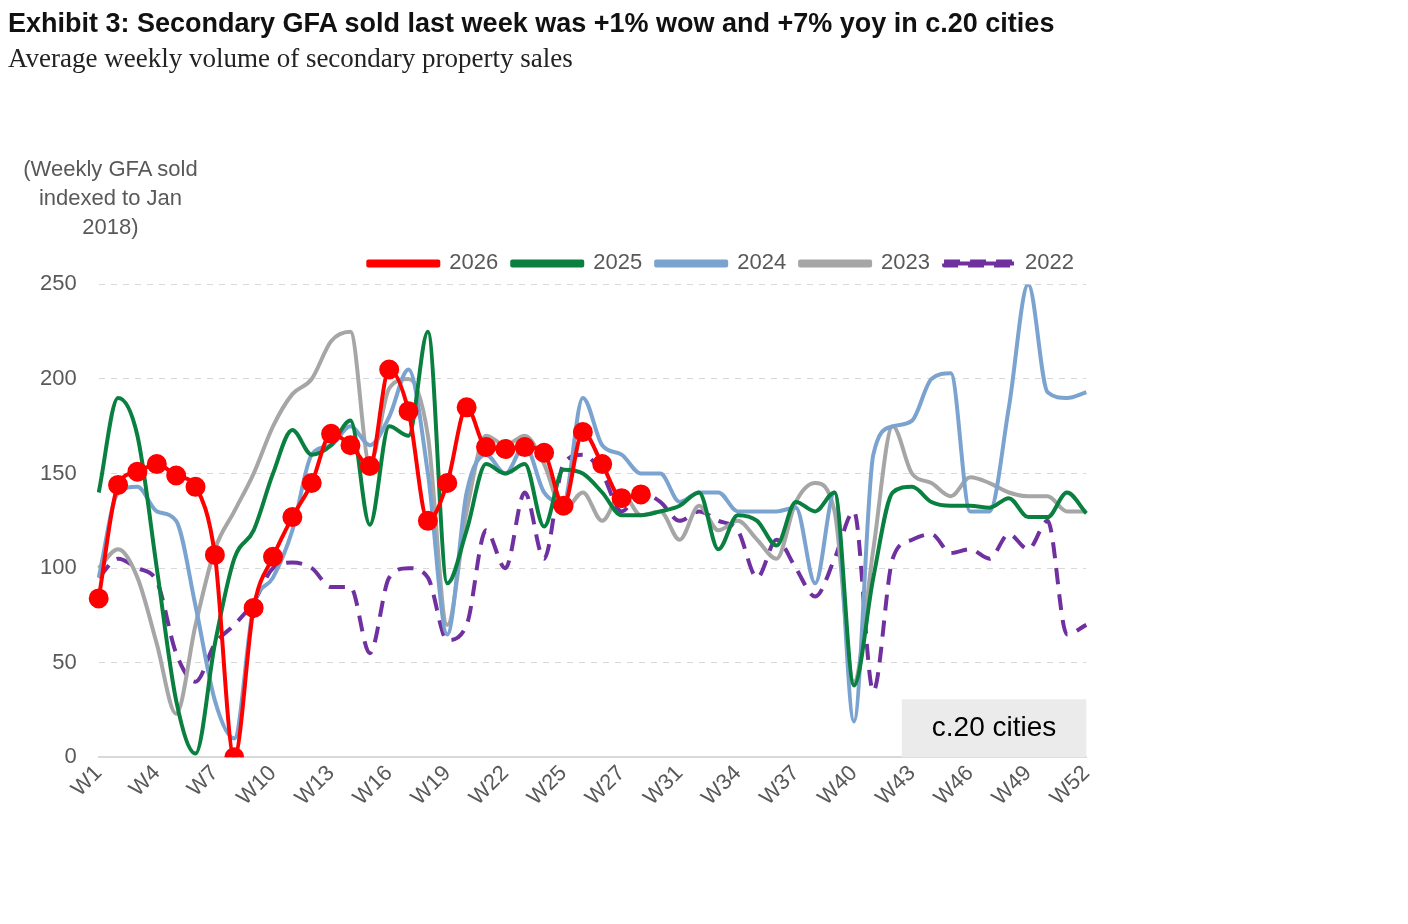  What do you see at coordinates (291, 58) in the screenshot?
I see `chart-subtitle: Average weekly volume of secondary property sales` at bounding box center [291, 58].